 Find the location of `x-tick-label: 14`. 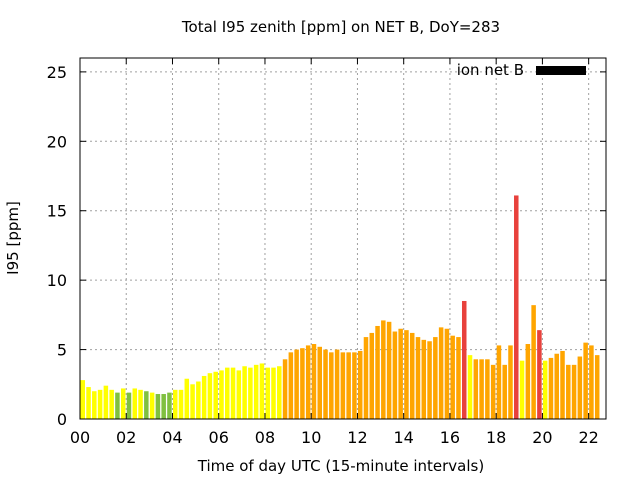

x-tick-label: 14 is located at coordinates (404, 437).